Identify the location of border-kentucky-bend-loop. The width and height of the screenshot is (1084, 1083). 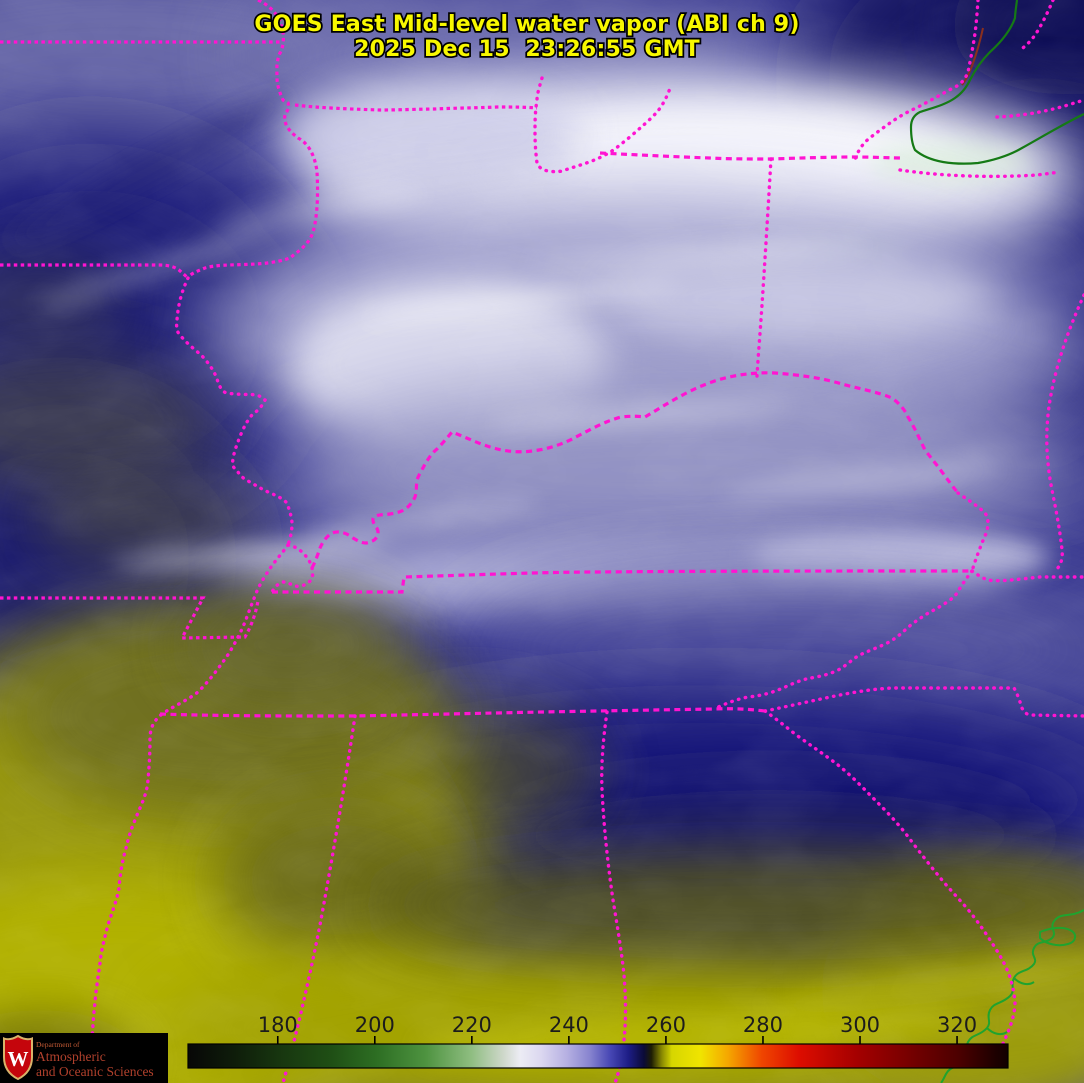
(292, 568).